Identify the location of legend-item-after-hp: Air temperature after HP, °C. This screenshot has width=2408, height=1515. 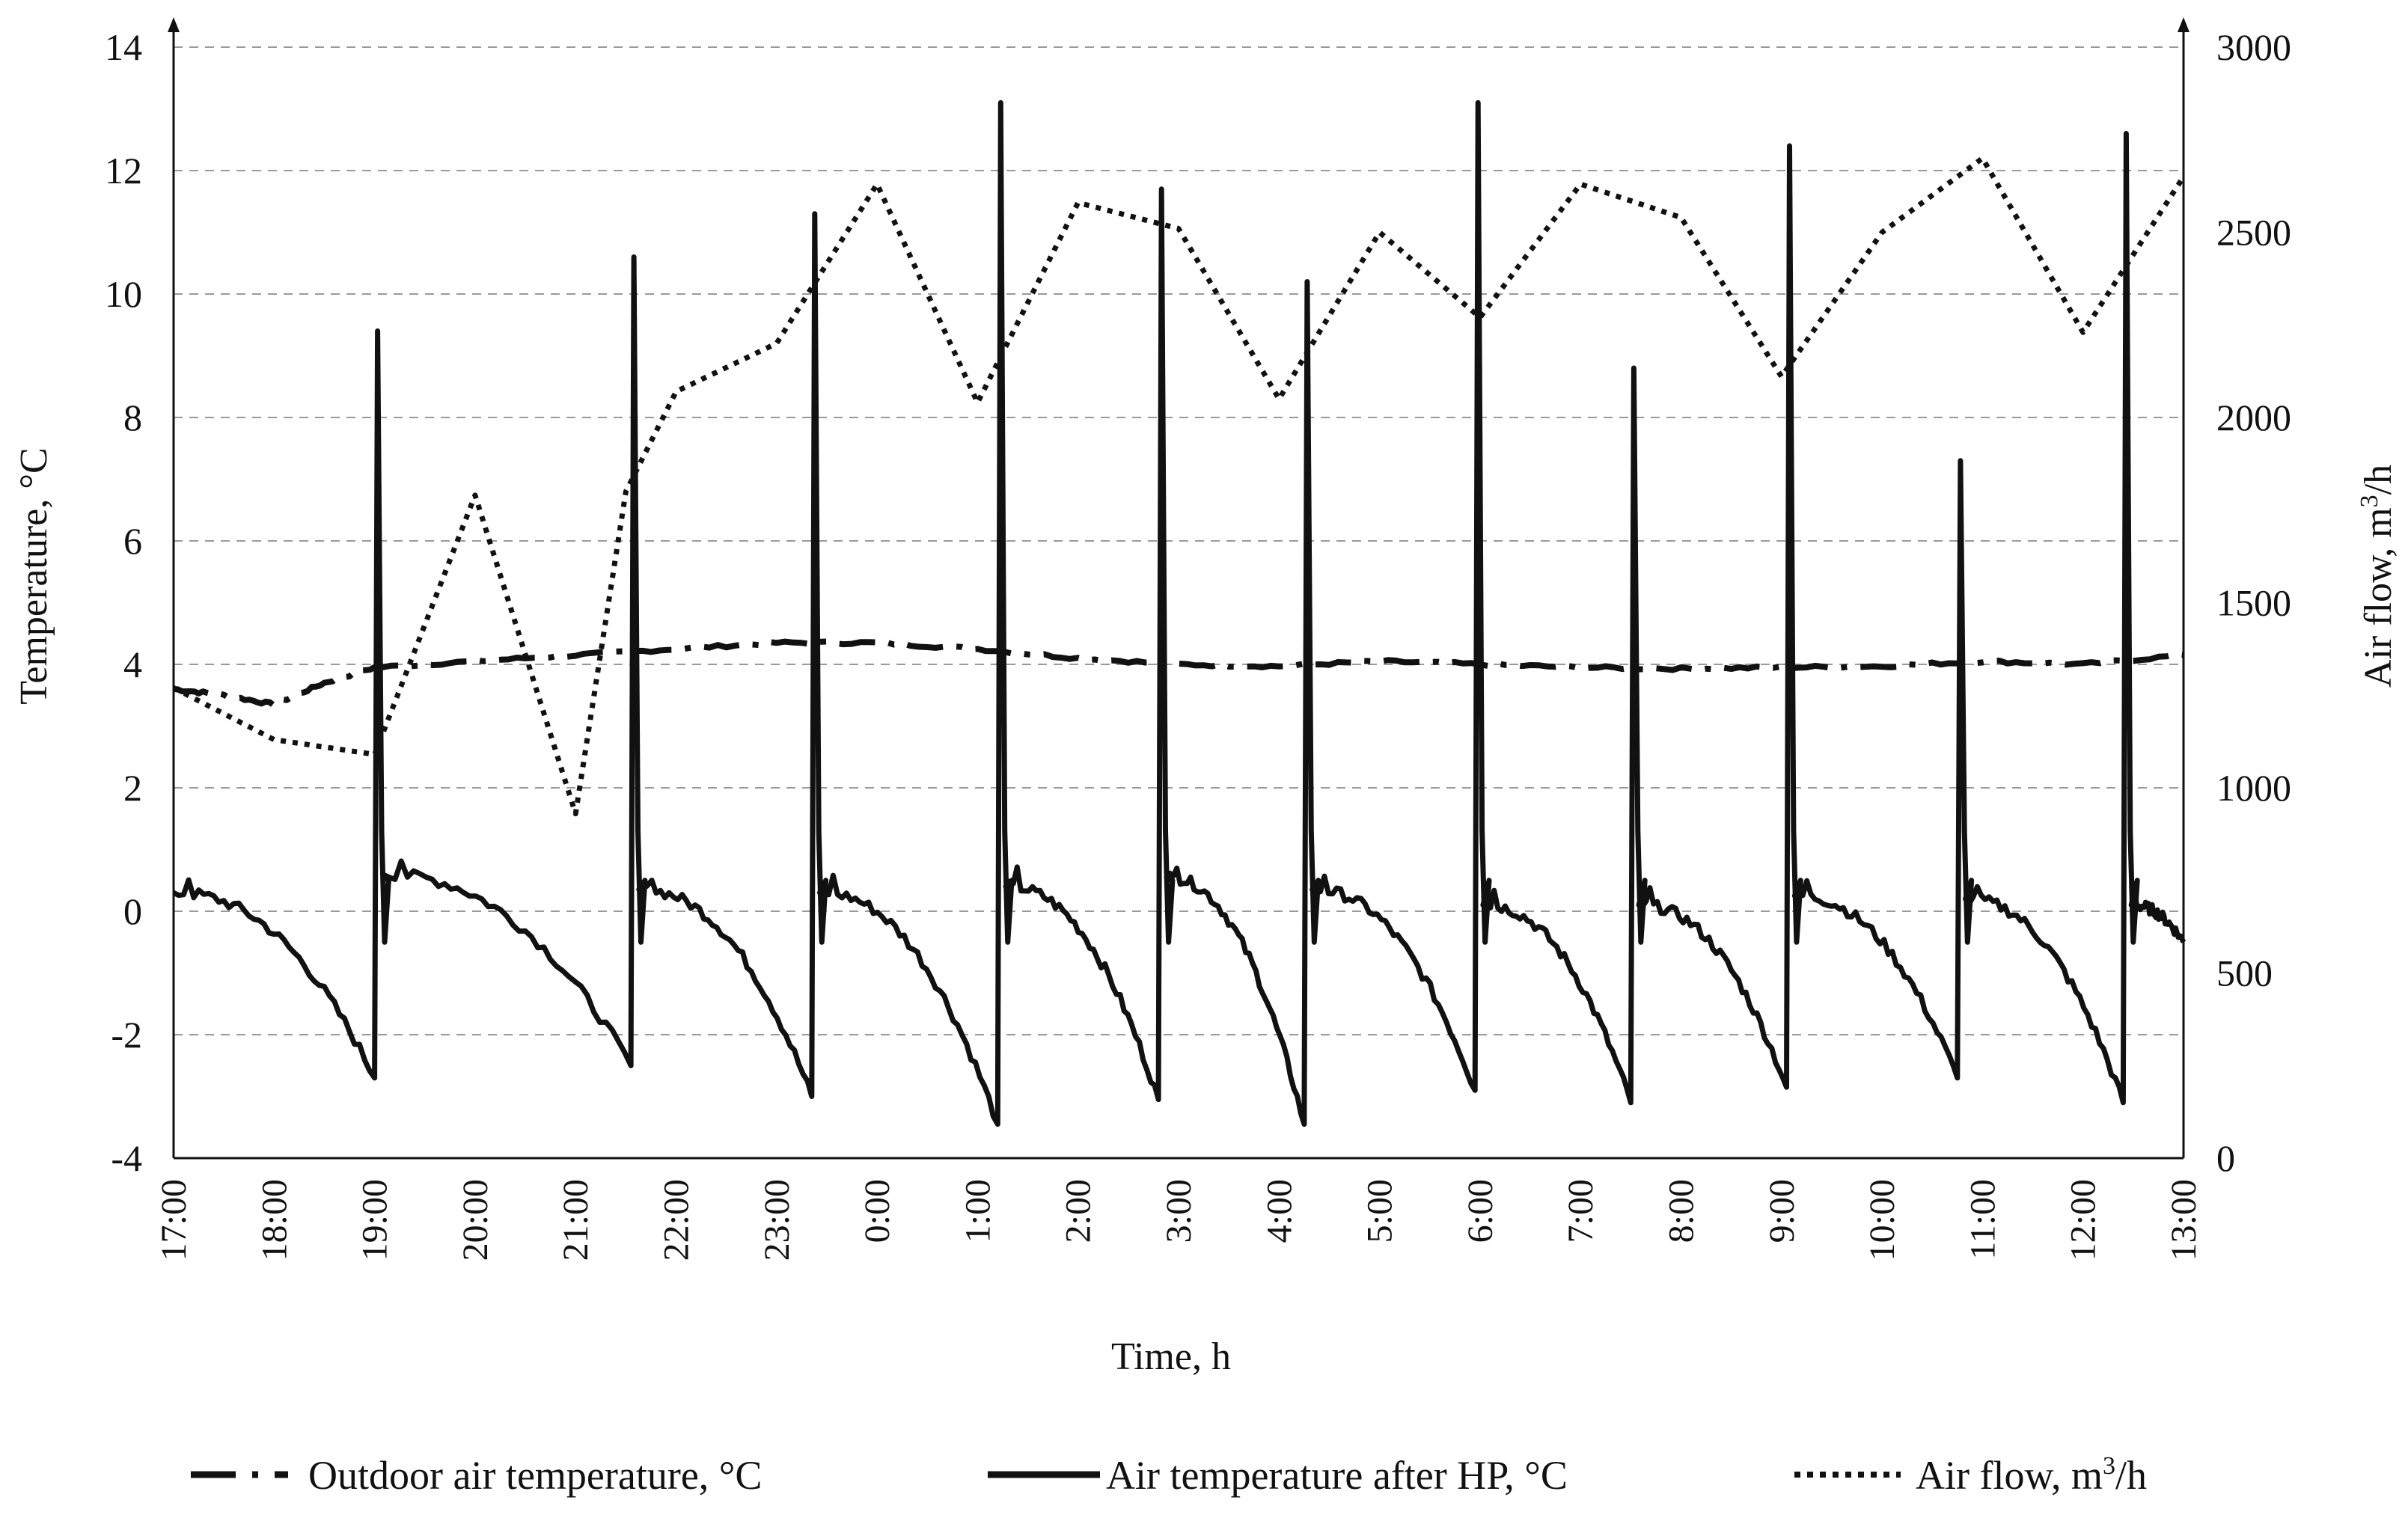
(1278, 1475).